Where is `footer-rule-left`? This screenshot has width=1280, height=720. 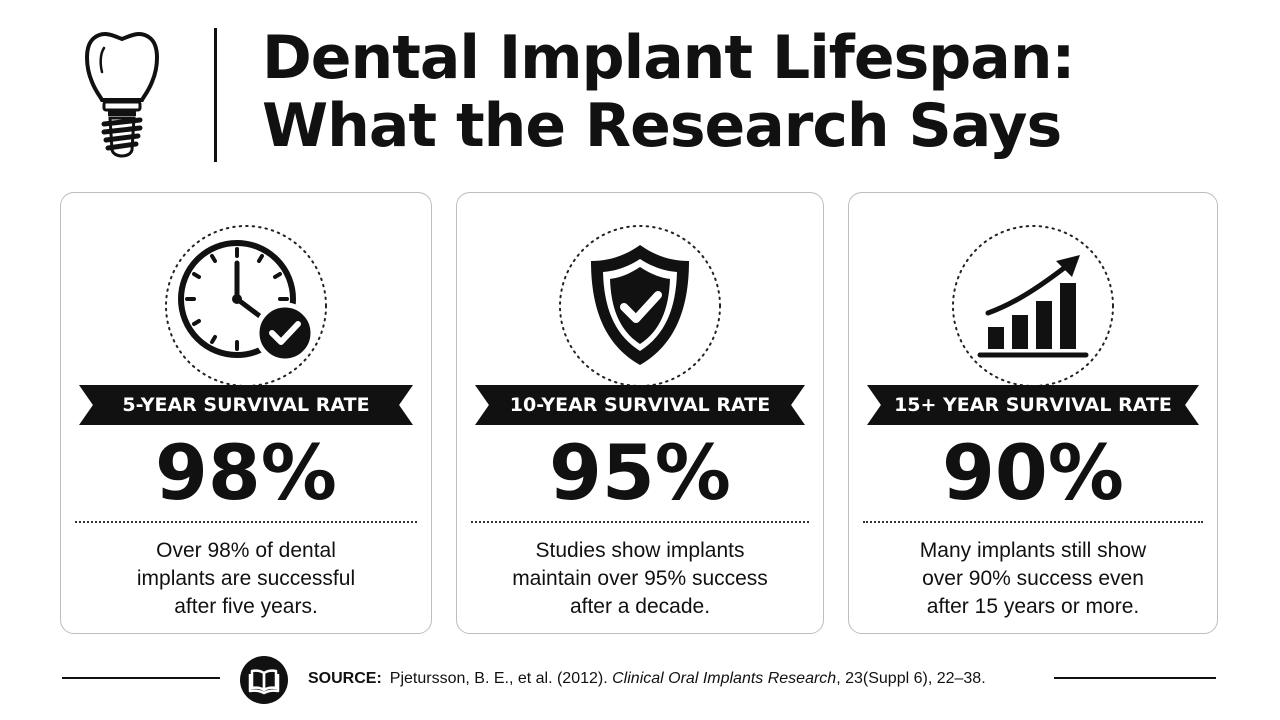 footer-rule-left is located at coordinates (141, 678).